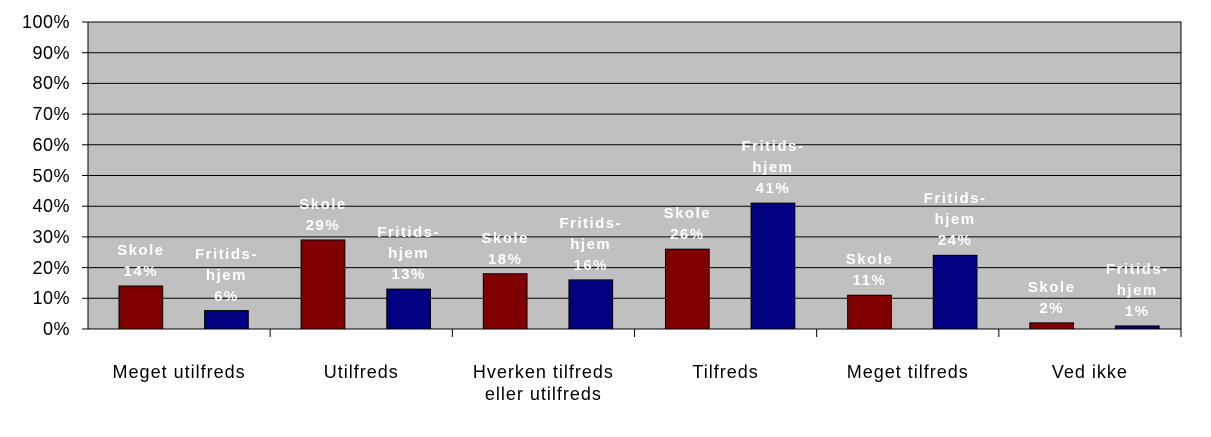  What do you see at coordinates (51, 175) in the screenshot?
I see `y-tick-label: 50%` at bounding box center [51, 175].